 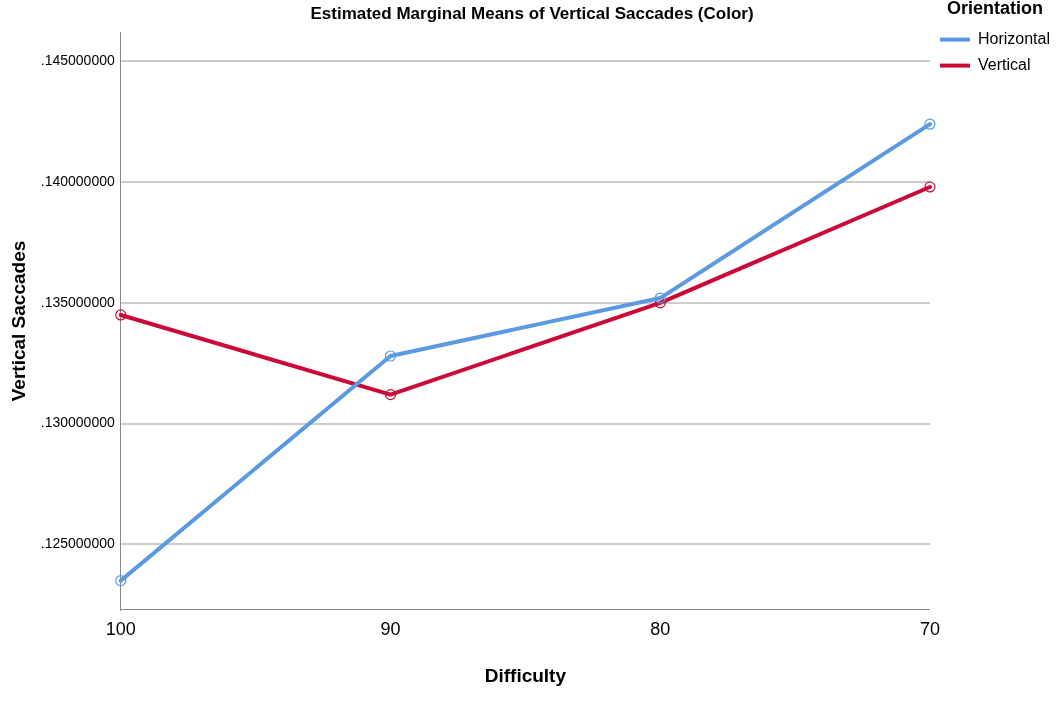 What do you see at coordinates (120, 629) in the screenshot?
I see `x-tick-label: 100` at bounding box center [120, 629].